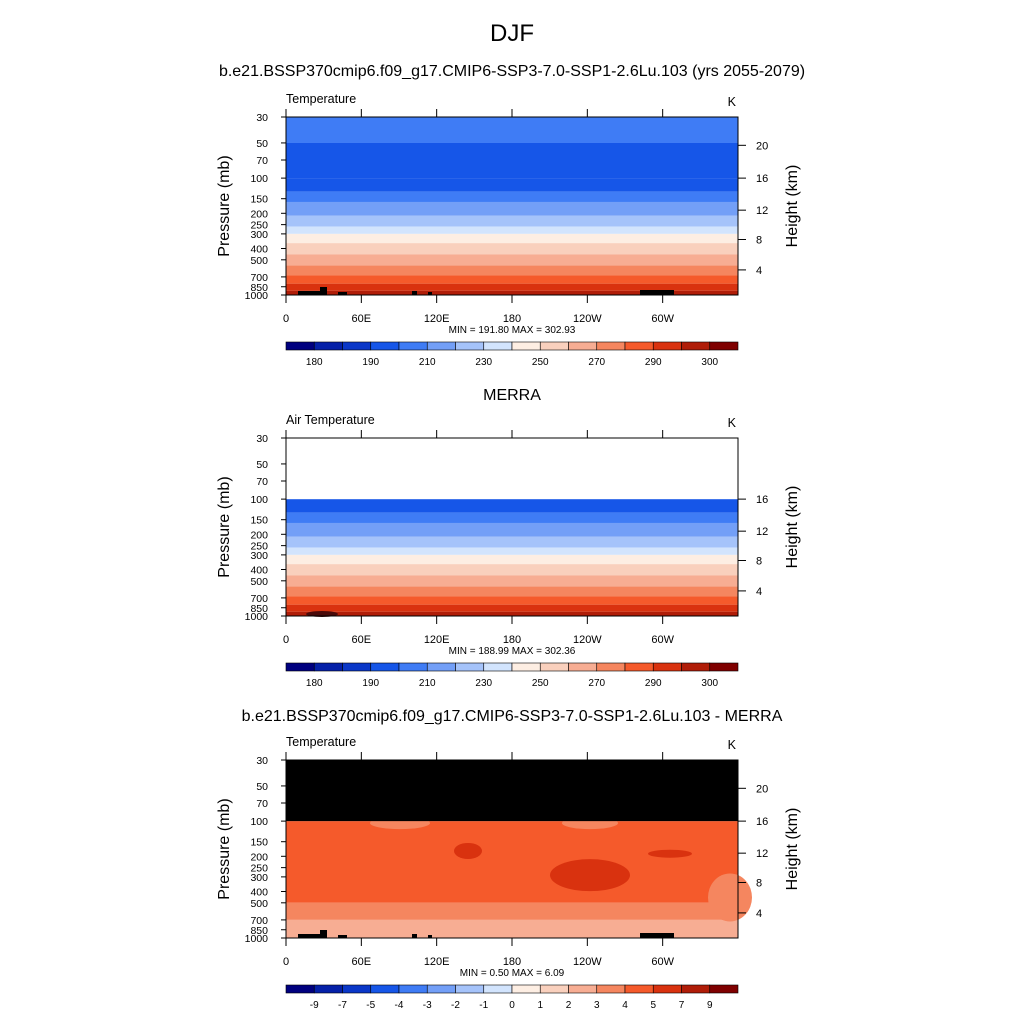 The width and height of the screenshot is (1024, 1024). What do you see at coordinates (653, 683) in the screenshot?
I see `panel-2-colorbar-label: 290` at bounding box center [653, 683].